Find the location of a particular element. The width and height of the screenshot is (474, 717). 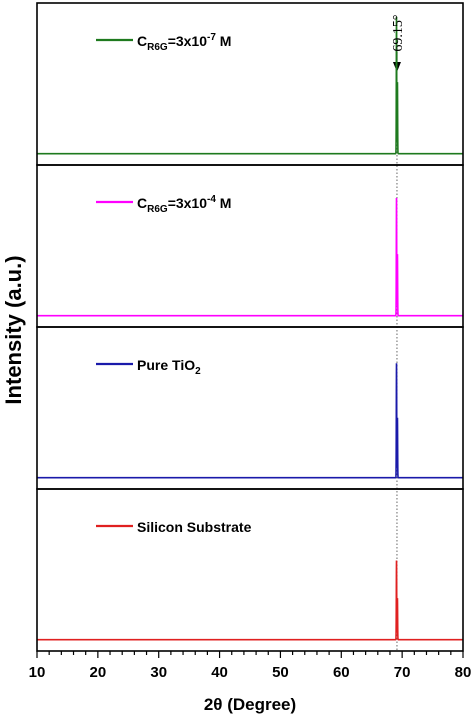

legend-label-1: CR6G=3x10-7 M is located at coordinates (184, 42).